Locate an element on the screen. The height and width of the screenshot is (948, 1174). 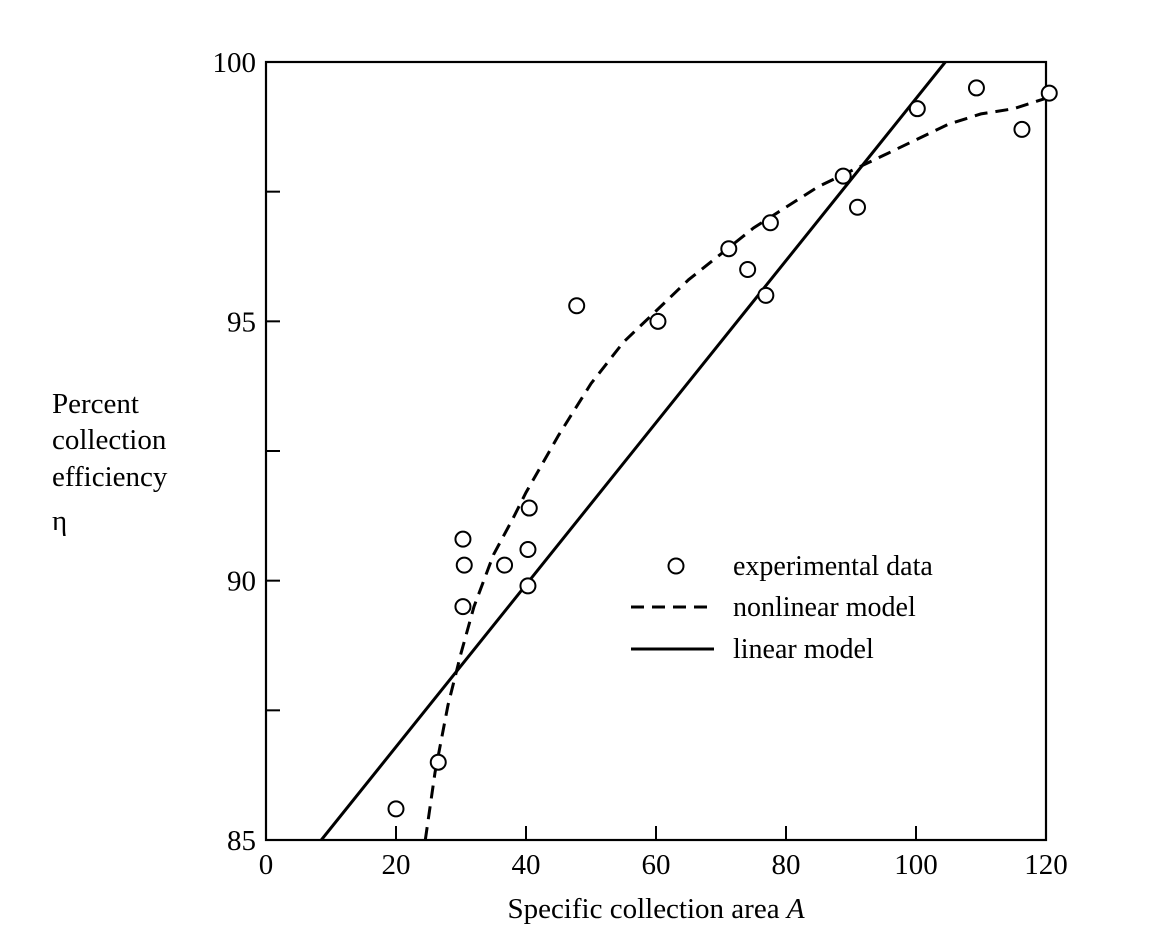
y-tick-label: 85 is located at coordinates (241, 841).